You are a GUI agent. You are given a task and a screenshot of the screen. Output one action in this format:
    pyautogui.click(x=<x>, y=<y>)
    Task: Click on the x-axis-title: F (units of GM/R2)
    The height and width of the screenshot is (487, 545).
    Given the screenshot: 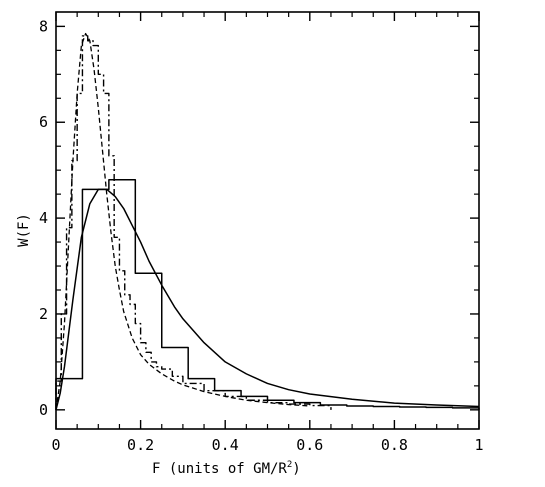 What is the action you would take?
    pyautogui.click(x=226, y=468)
    